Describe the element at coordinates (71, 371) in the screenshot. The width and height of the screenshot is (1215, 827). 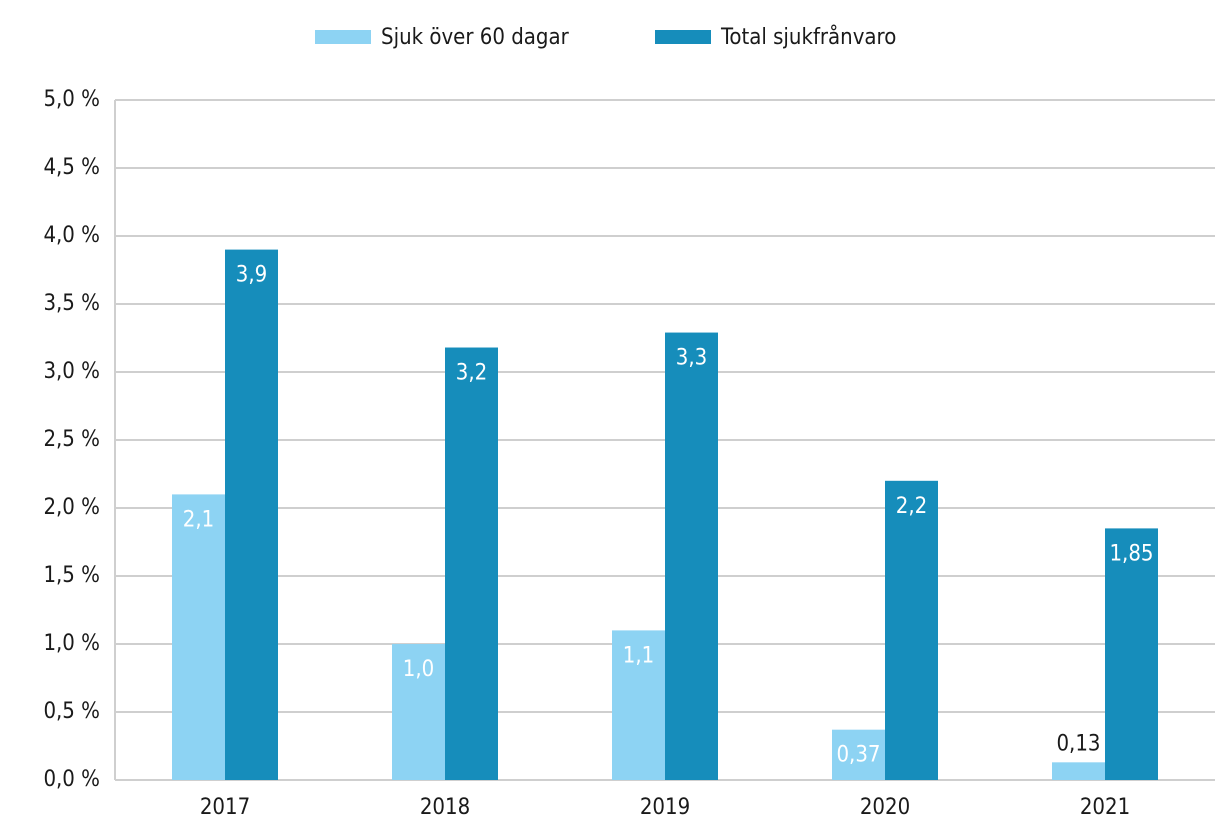
I see `y-tick-label: 3,0 %` at that location.